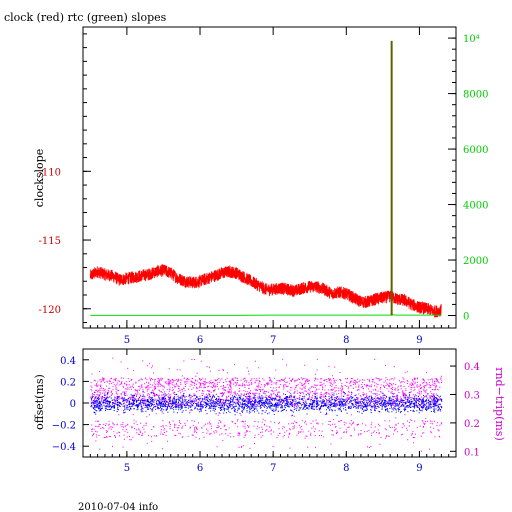 The width and height of the screenshot is (512, 512). Describe the element at coordinates (118, 507) in the screenshot. I see `footer-date: 2010-07-04 info` at that location.